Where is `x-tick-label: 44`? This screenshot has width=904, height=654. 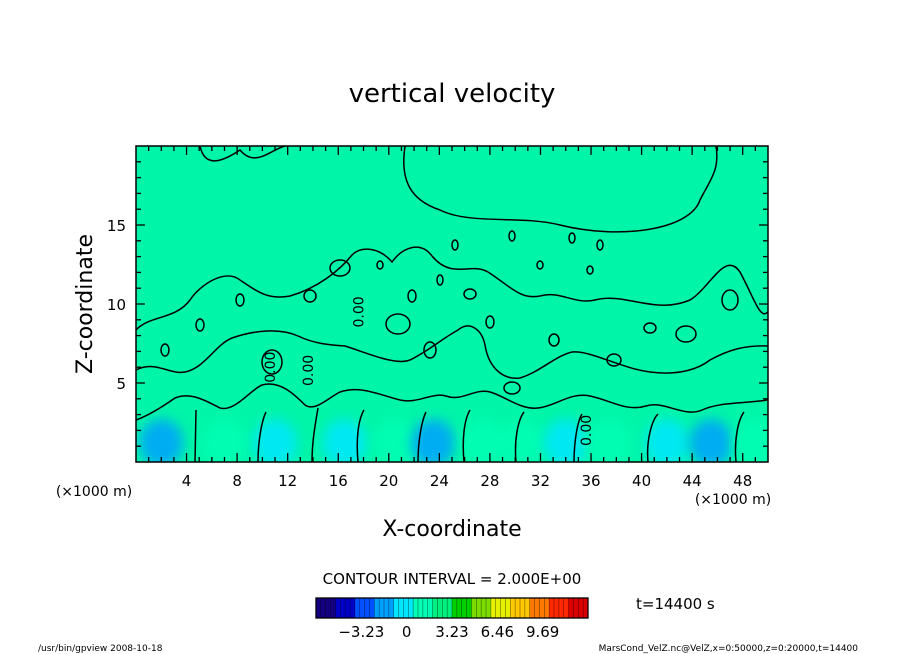
x-tick-label: 44 is located at coordinates (692, 481).